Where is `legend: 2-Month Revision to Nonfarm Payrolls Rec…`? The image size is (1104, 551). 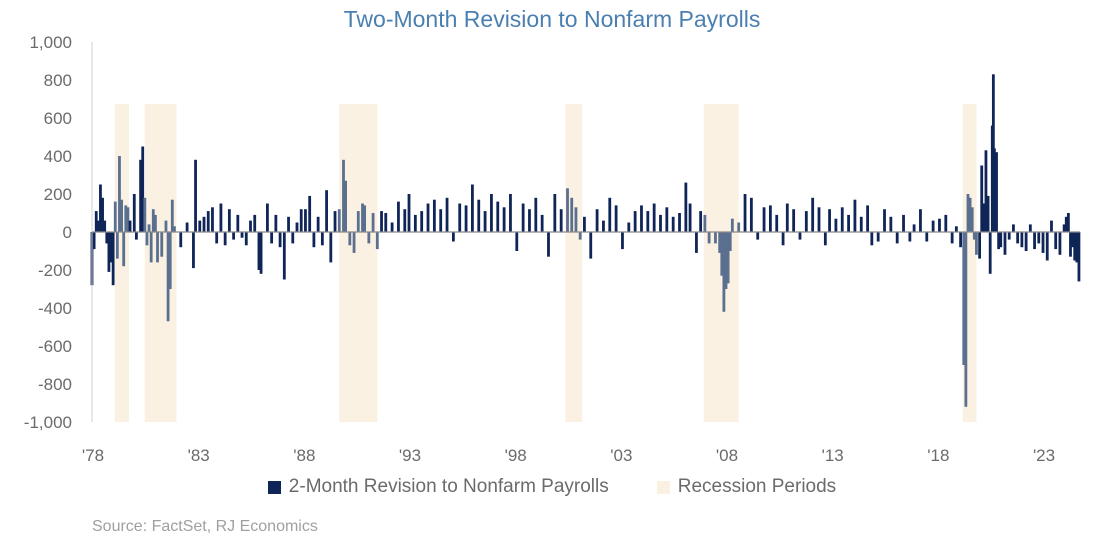 legend: 2-Month Revision to Nonfarm Payrolls Rec… is located at coordinates (552, 487).